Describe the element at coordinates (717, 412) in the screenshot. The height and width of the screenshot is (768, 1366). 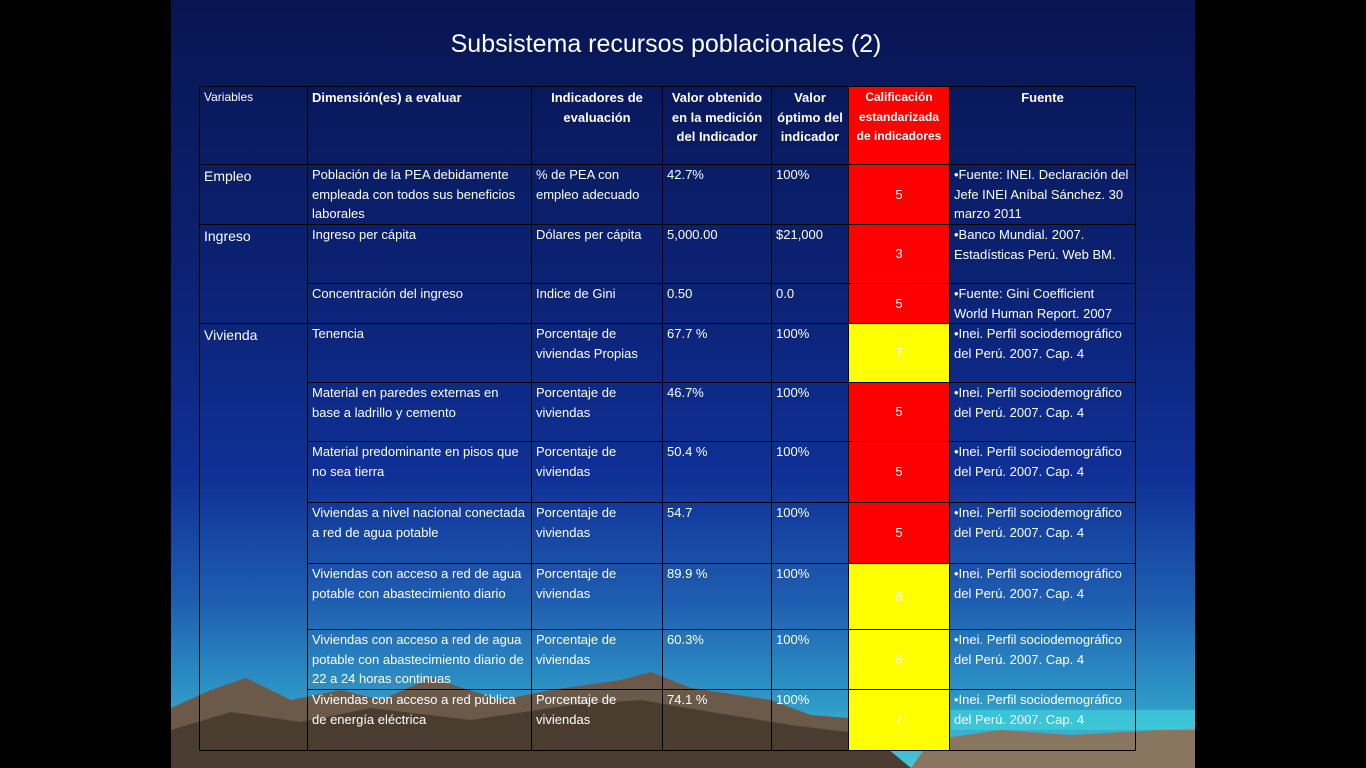
I see `value-cell: 46.7%` at that location.